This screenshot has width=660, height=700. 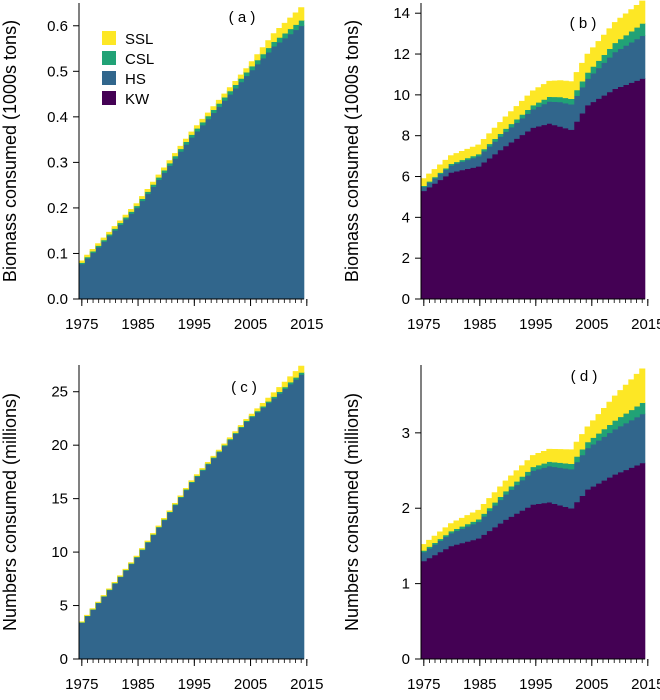 What do you see at coordinates (139, 59) in the screenshot?
I see `legend-label-csl: CSL` at bounding box center [139, 59].